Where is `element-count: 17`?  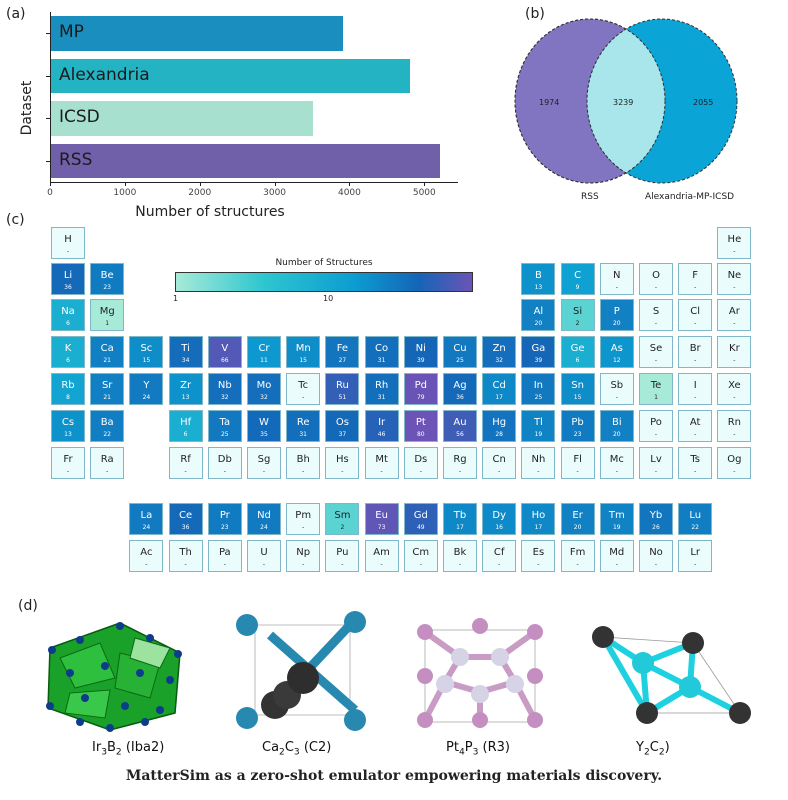 element-count: 17 is located at coordinates (460, 527).